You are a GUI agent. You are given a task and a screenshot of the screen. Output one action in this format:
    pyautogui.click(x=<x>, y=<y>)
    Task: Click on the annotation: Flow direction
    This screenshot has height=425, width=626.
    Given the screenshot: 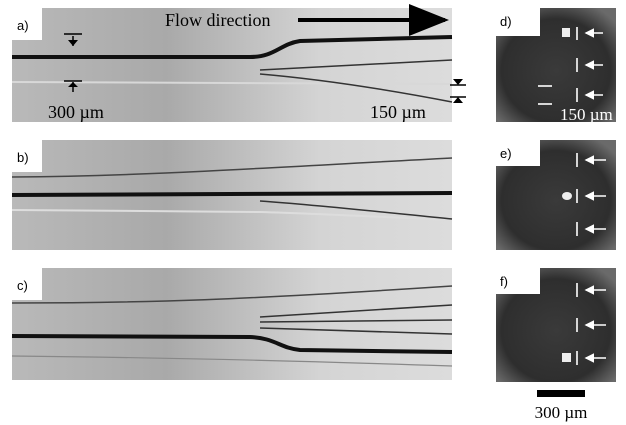 What is the action you would take?
    pyautogui.click(x=218, y=20)
    